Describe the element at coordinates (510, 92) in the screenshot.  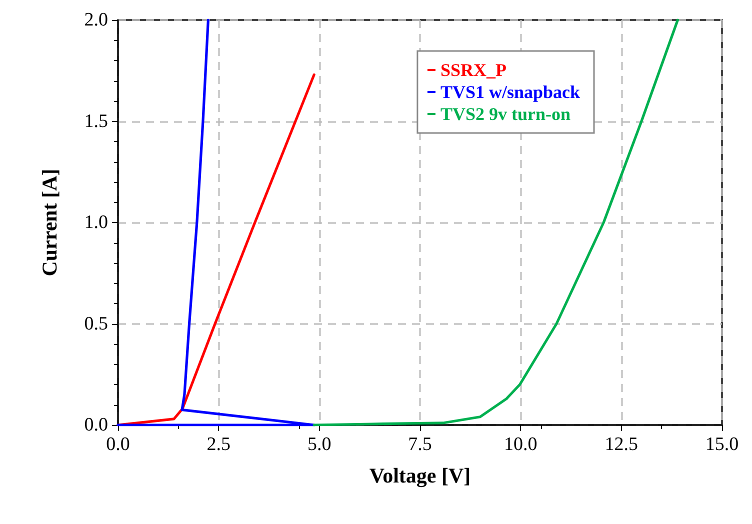
I see `legend-label: TVS1 w/snapback` at that location.